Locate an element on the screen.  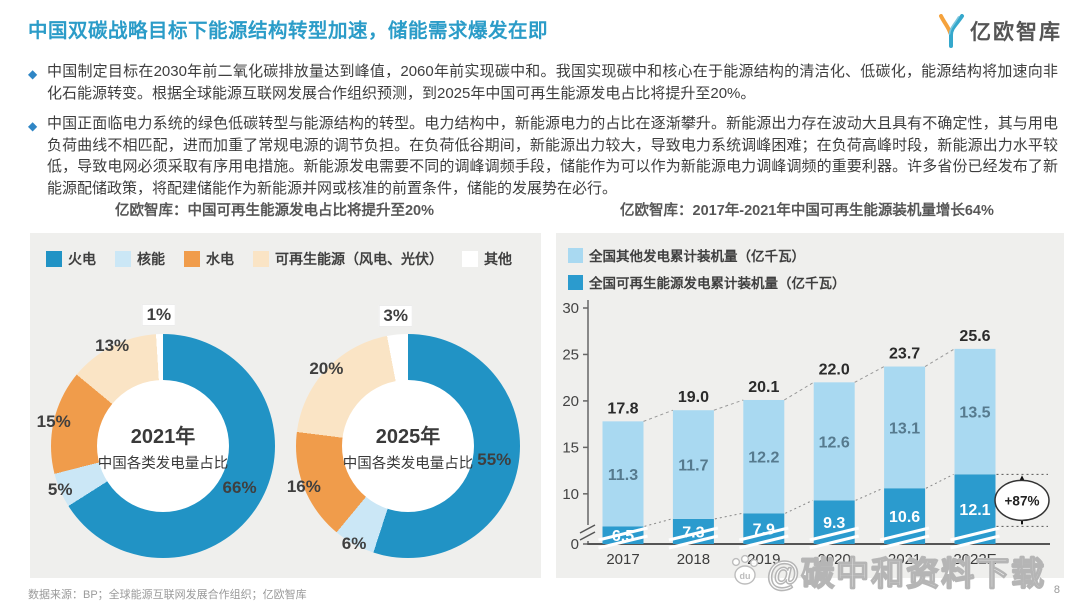
legend-label: 水电 is located at coordinates (220, 259).